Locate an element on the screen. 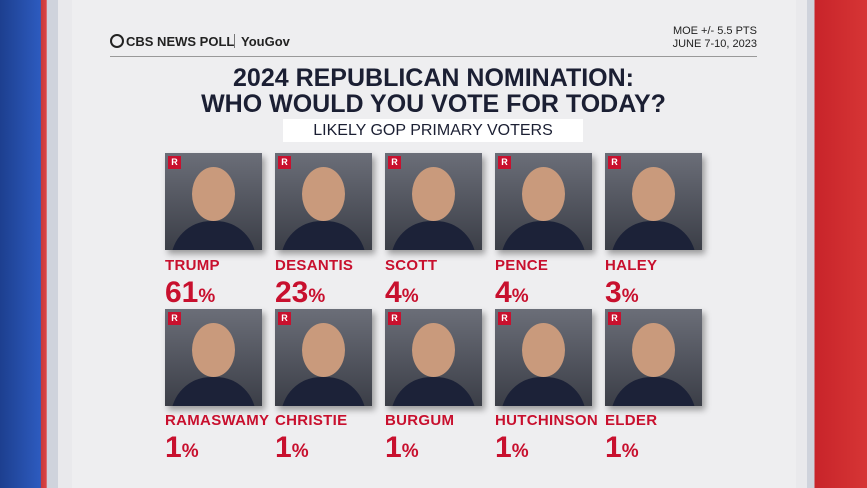  partner: YouGov is located at coordinates (265, 41).